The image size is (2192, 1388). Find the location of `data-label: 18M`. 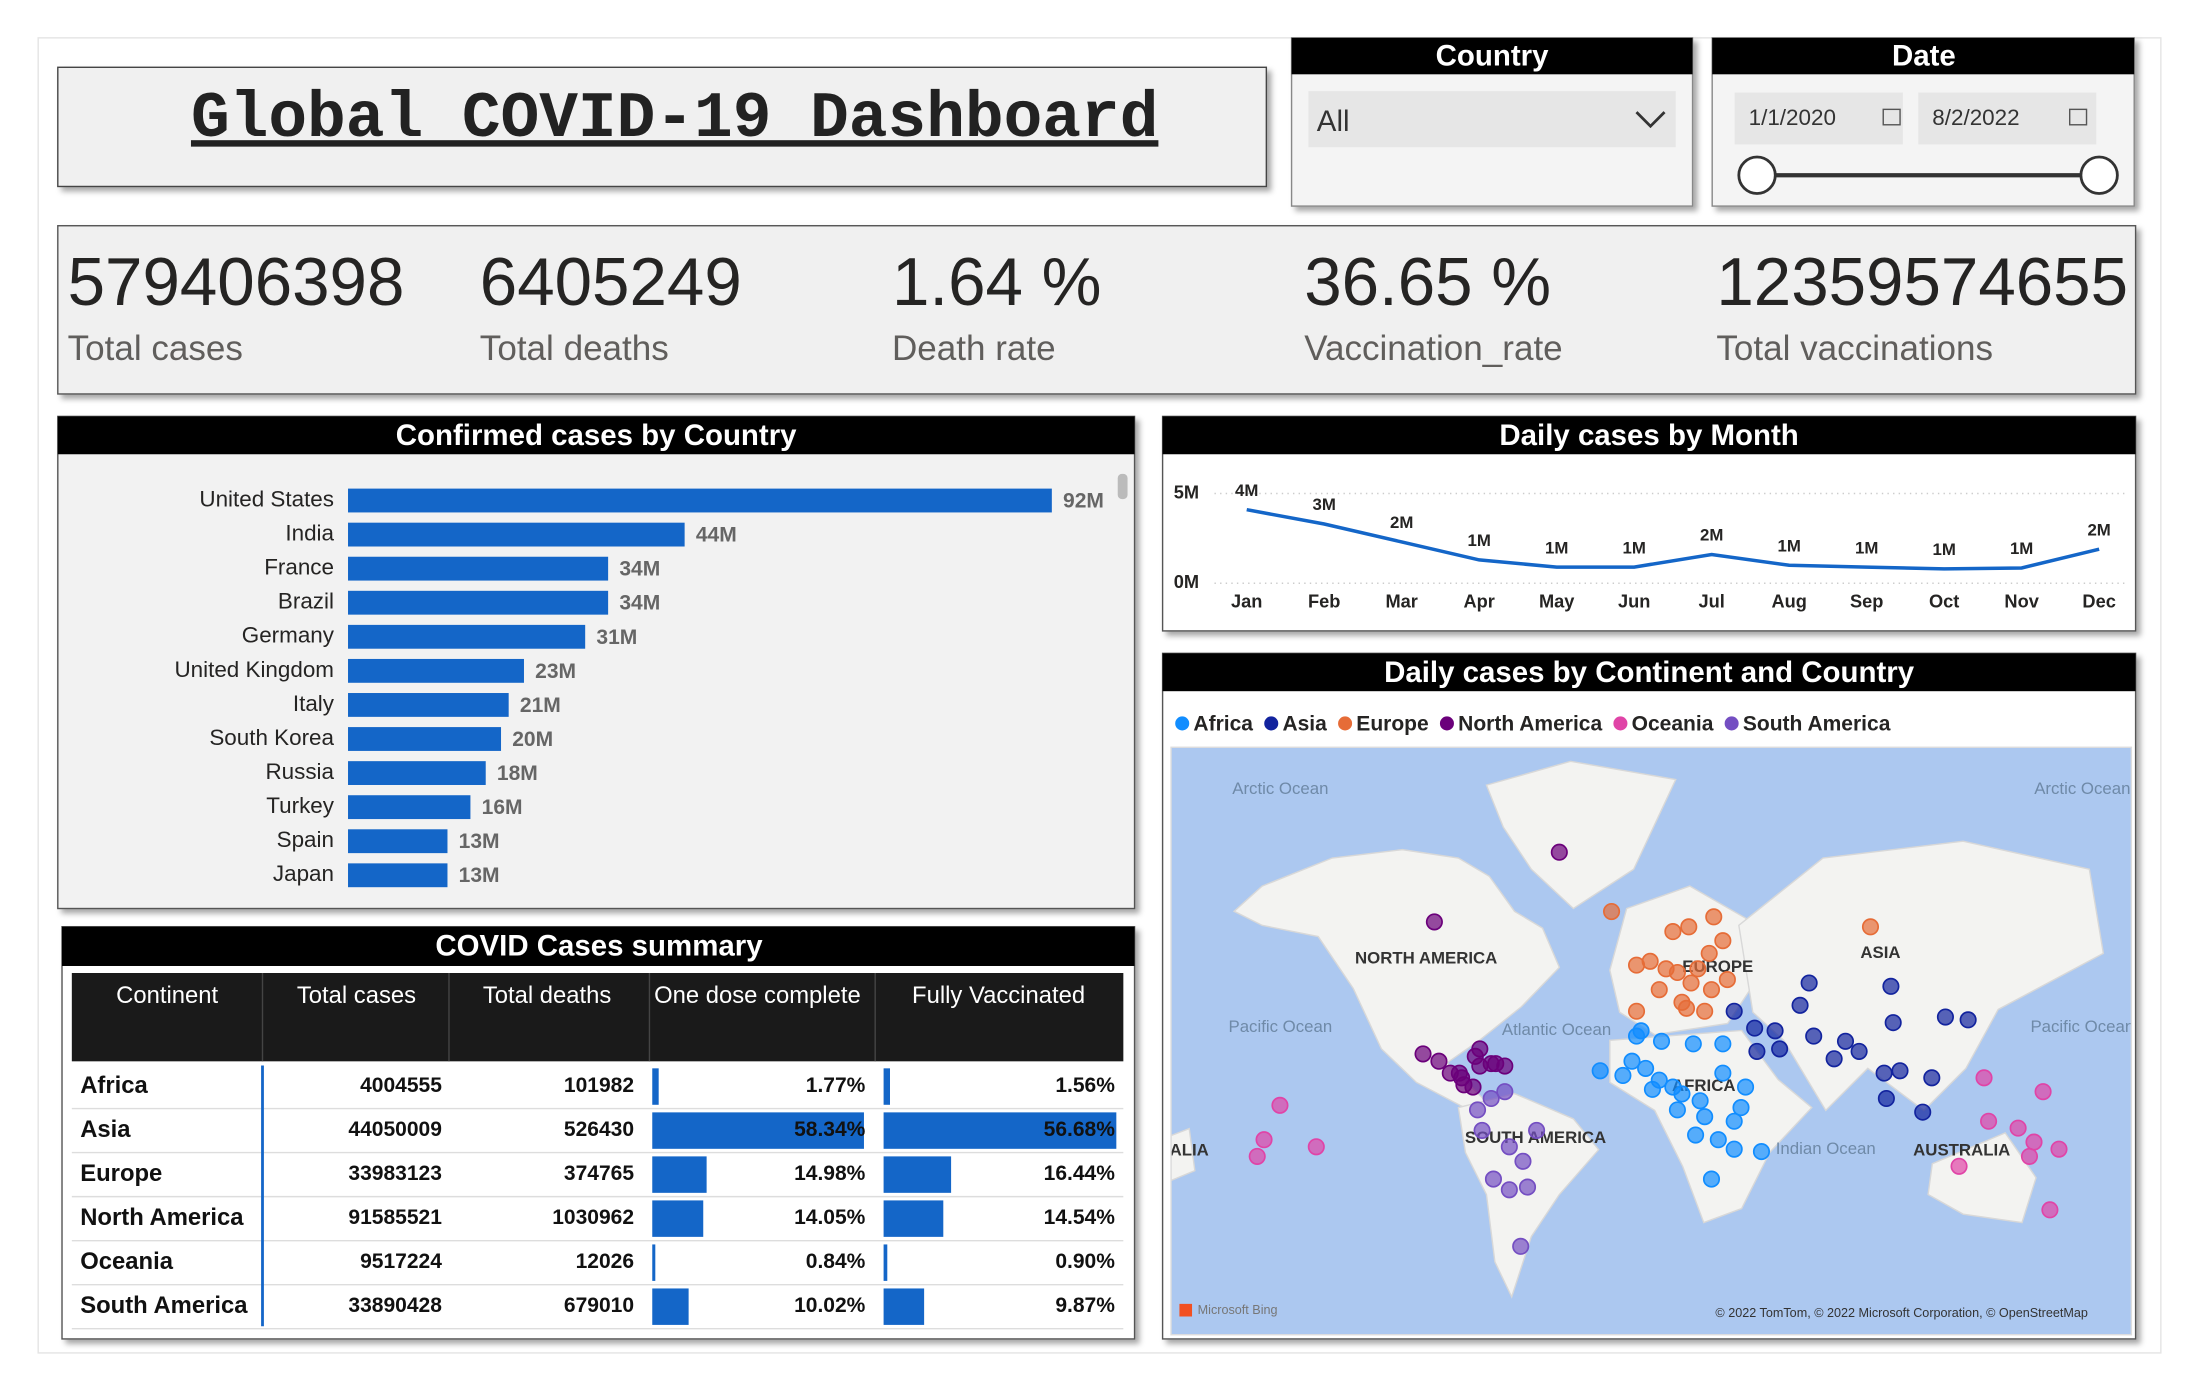

data-label: 18M is located at coordinates (517, 773).